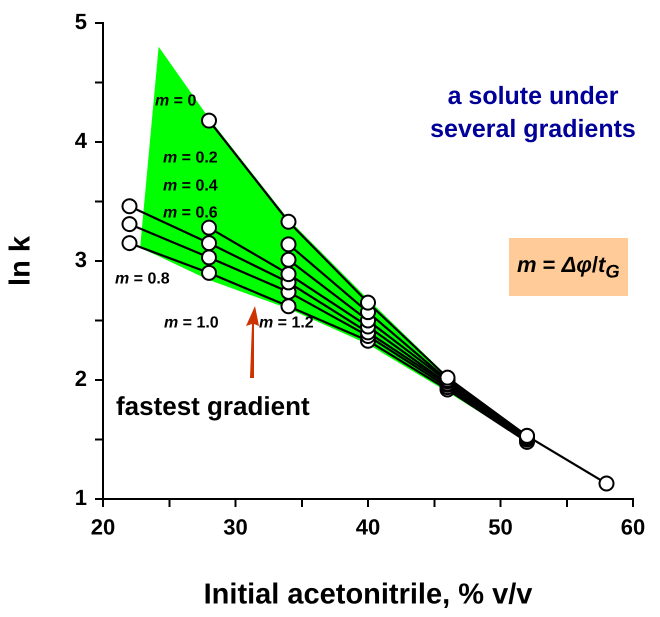 This screenshot has width=660, height=617. I want to click on x-tick-label: 30, so click(235, 527).